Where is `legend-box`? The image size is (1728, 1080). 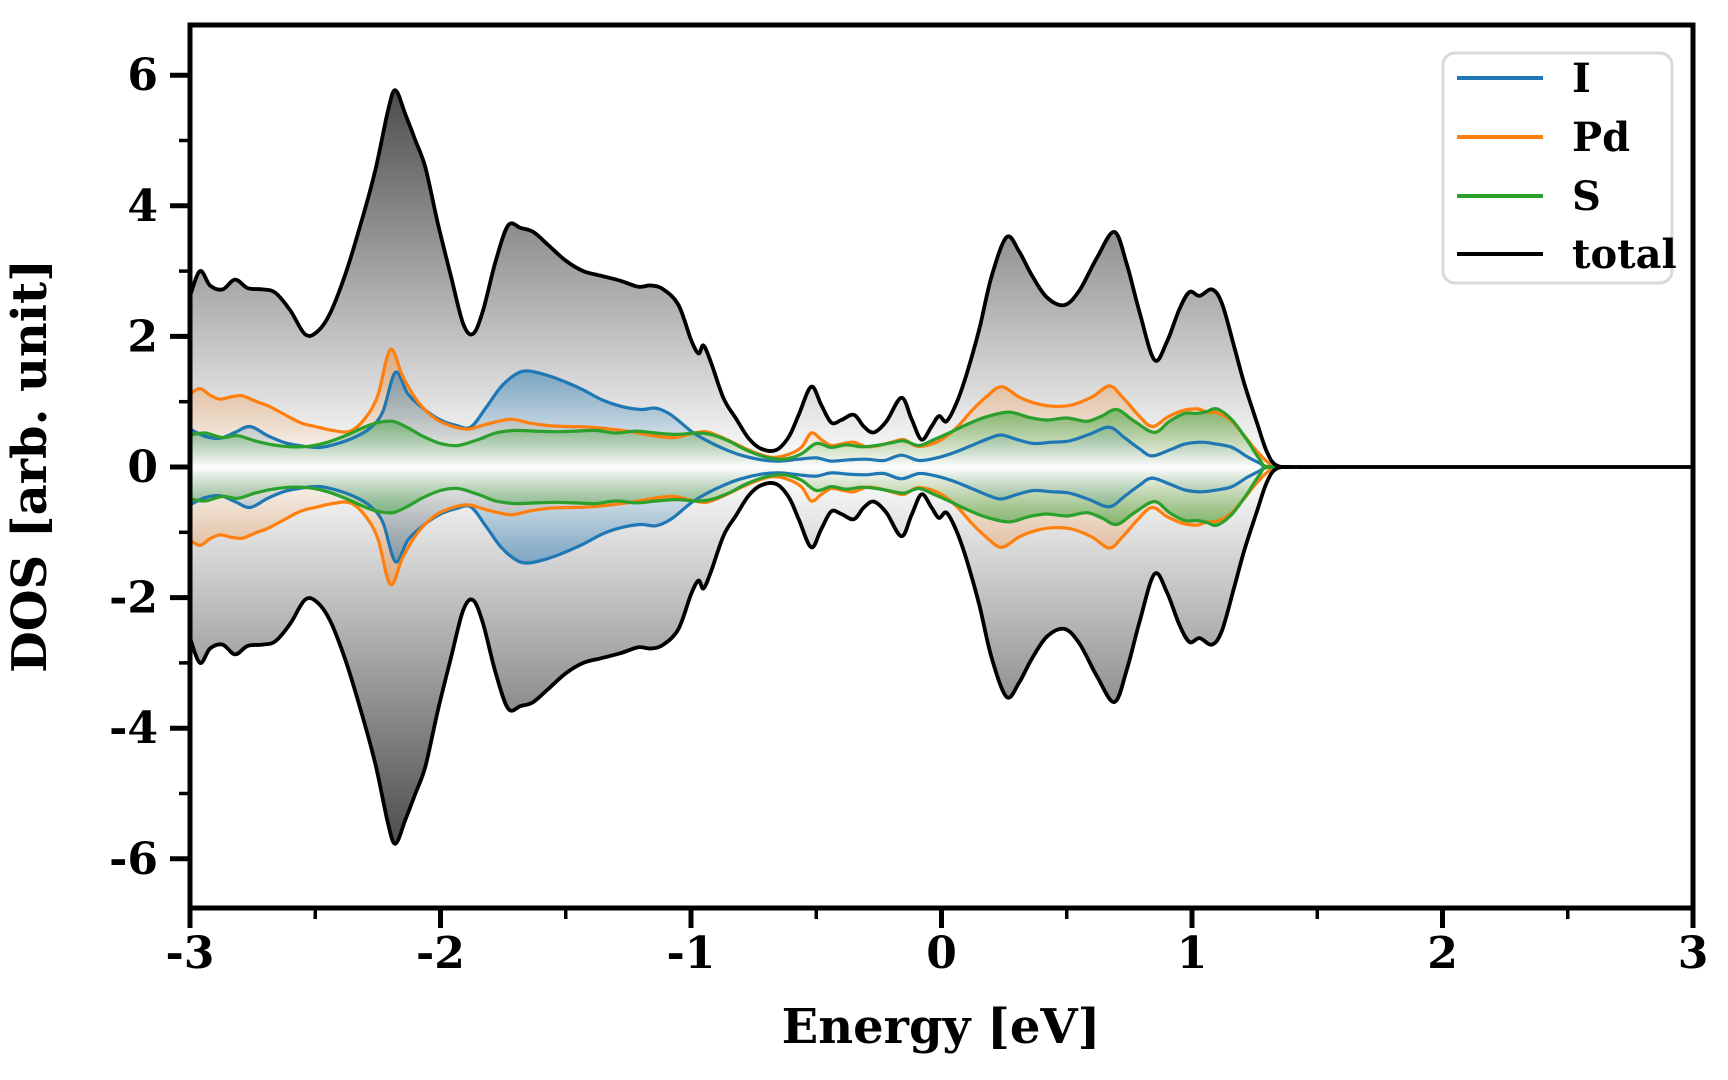
legend-box is located at coordinates (1557, 168).